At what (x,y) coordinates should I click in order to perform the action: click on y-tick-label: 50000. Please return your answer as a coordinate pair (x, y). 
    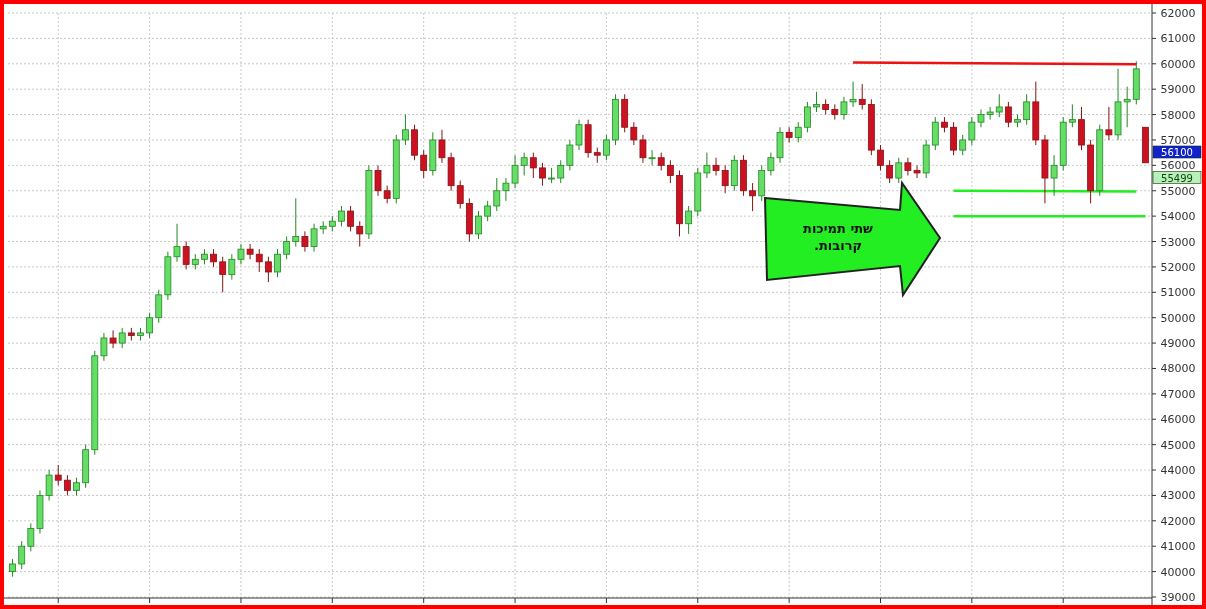
    Looking at the image, I should click on (1178, 318).